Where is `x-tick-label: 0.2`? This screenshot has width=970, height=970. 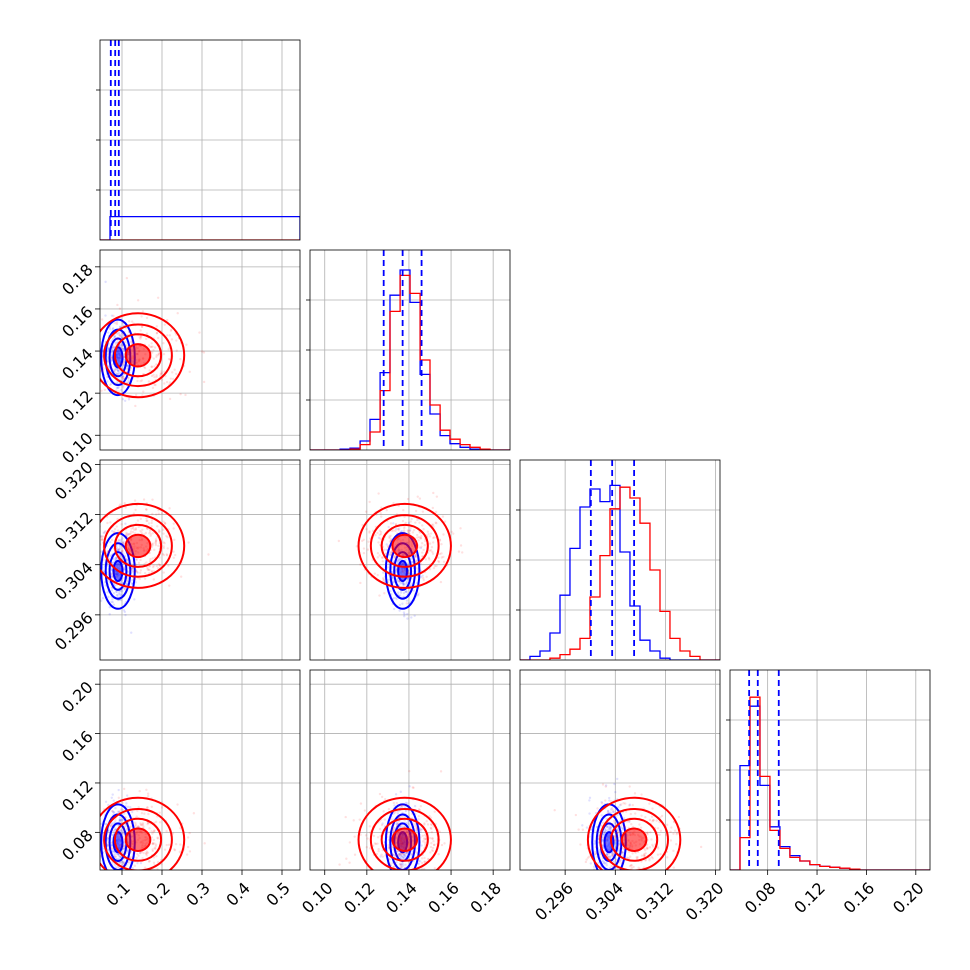 x-tick-label: 0.2 is located at coordinates (157, 893).